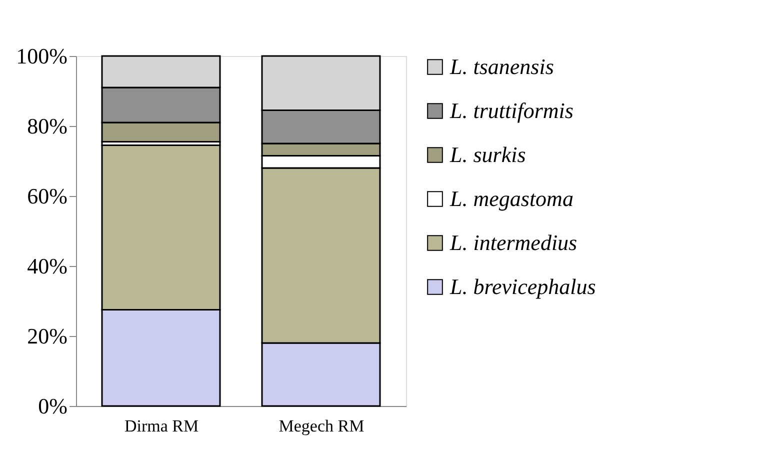 The width and height of the screenshot is (757, 471). Describe the element at coordinates (513, 242) in the screenshot. I see `legend-label: L. intermedius` at that location.